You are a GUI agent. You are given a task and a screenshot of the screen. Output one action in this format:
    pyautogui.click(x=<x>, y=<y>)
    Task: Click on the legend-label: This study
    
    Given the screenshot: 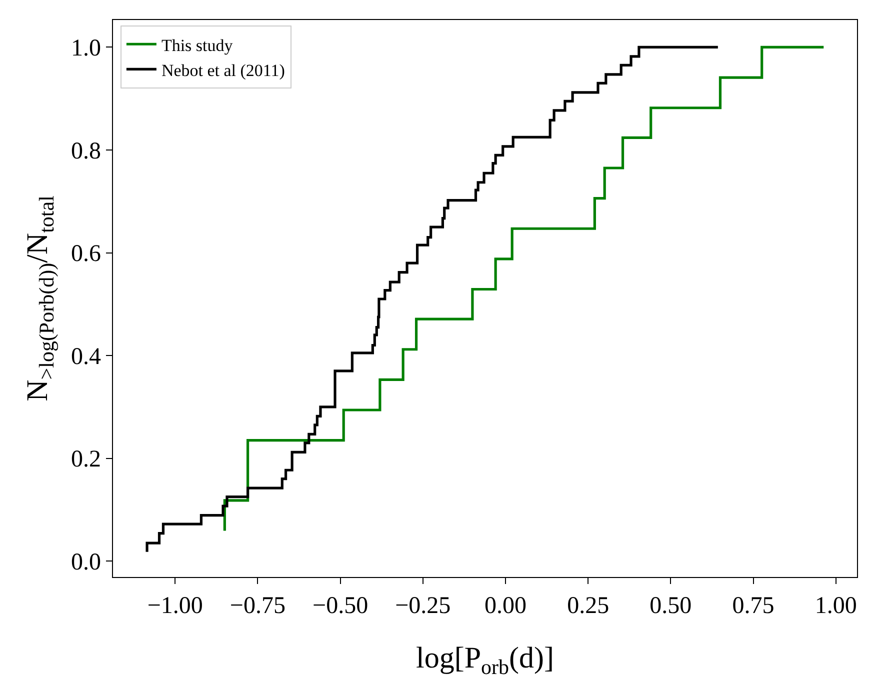 What is the action you would take?
    pyautogui.click(x=197, y=45)
    